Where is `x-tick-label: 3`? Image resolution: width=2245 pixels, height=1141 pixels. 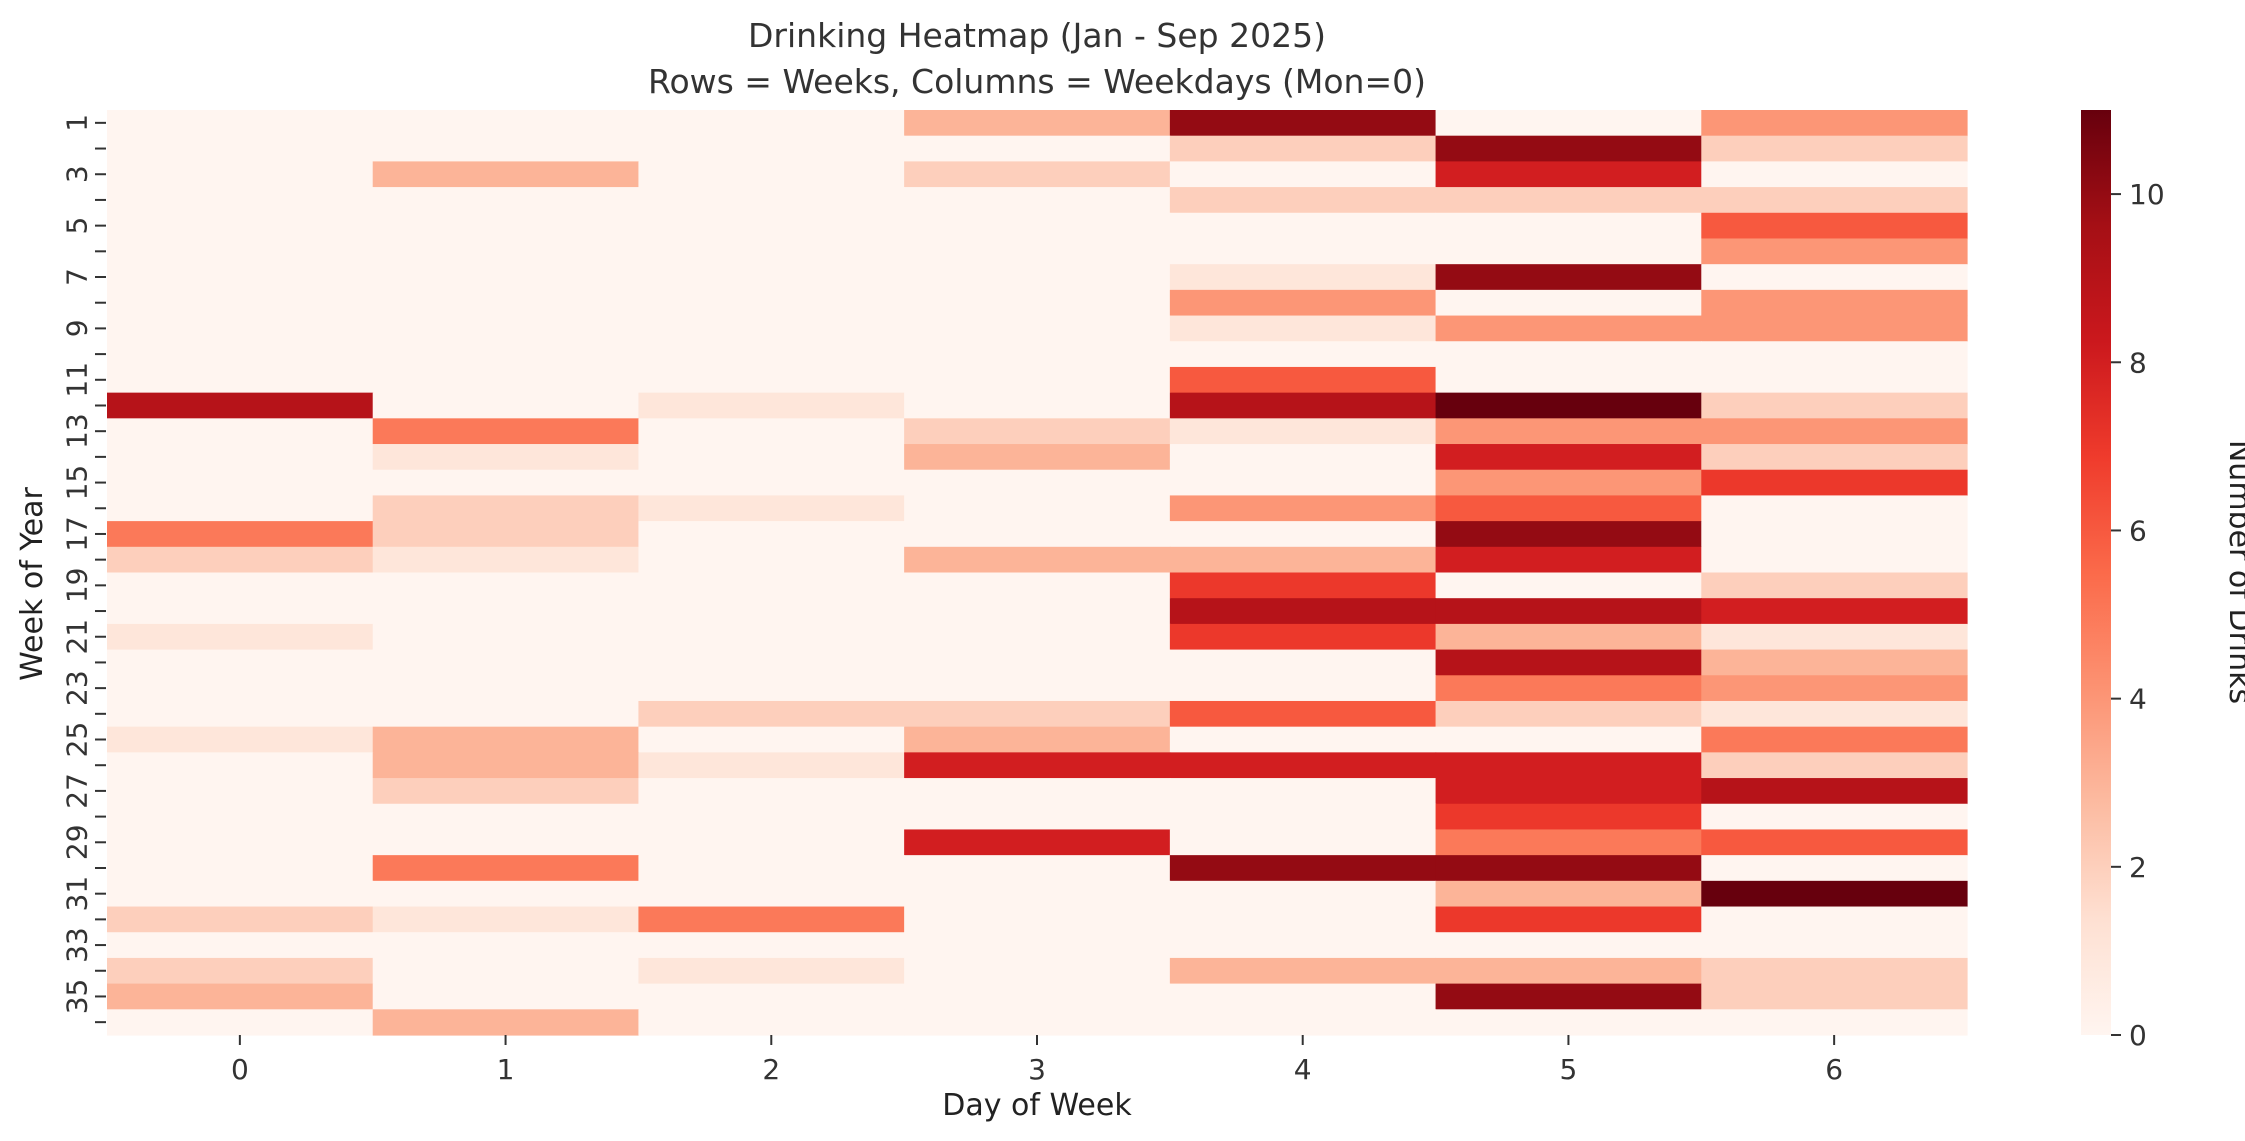 x-tick-label: 3 is located at coordinates (1037, 1069).